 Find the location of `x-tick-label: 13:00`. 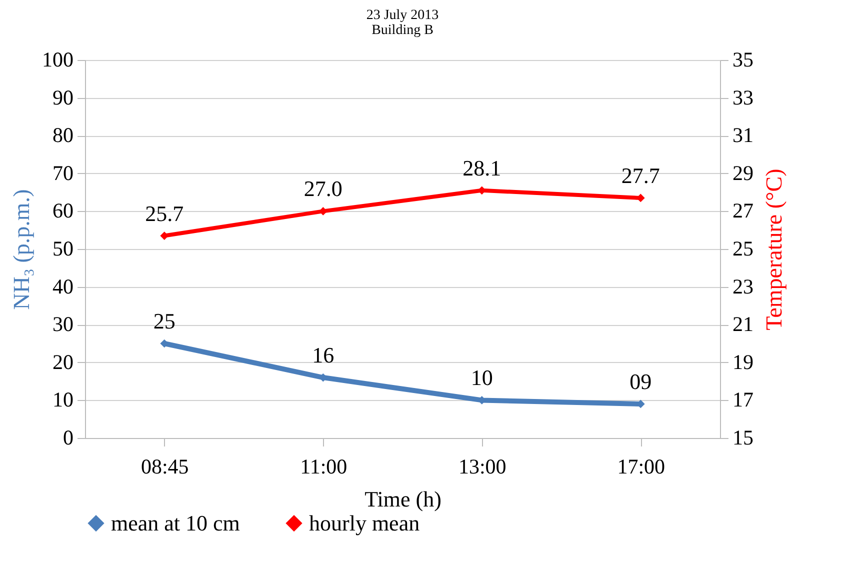

x-tick-label: 13:00 is located at coordinates (482, 466).